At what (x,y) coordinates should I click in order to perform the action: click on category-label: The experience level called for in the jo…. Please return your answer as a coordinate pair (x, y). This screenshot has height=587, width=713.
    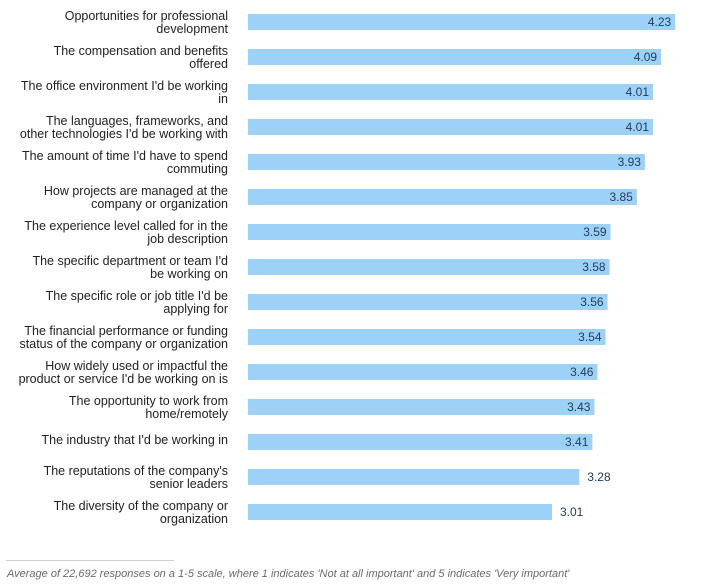
    Looking at the image, I should click on (126, 232).